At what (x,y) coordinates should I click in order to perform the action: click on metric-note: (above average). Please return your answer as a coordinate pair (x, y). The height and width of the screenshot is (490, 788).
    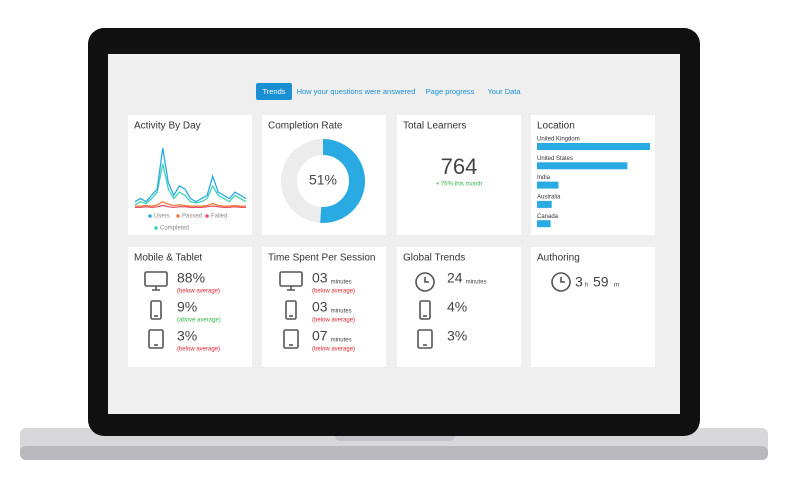
    Looking at the image, I should click on (199, 321).